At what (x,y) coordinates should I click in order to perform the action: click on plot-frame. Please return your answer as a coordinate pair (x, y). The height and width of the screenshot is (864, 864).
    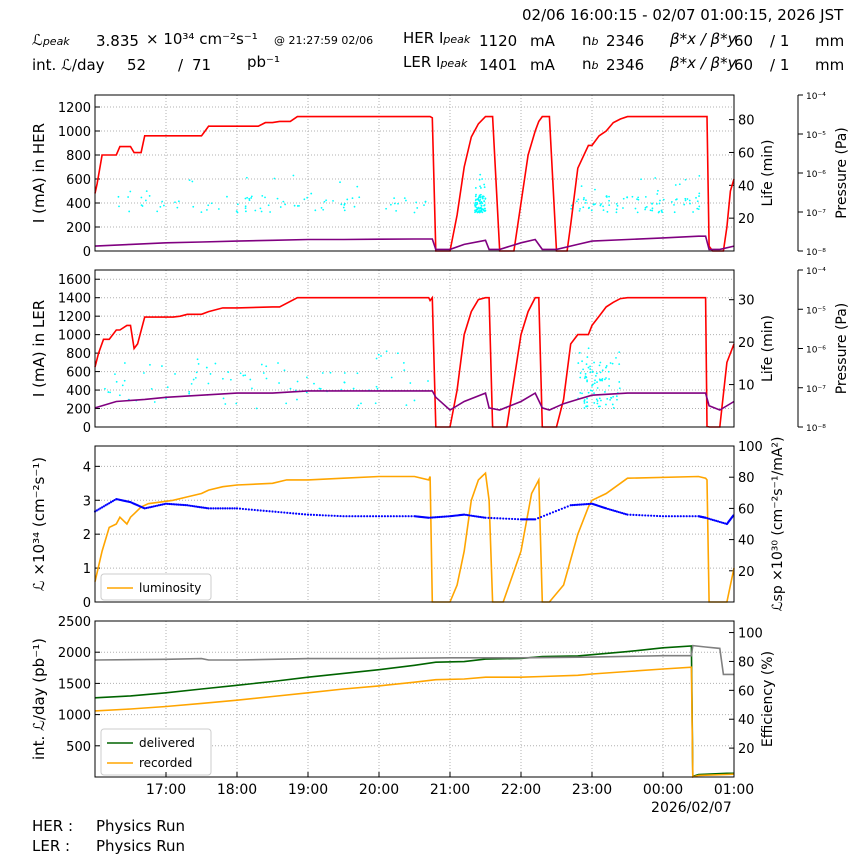
    Looking at the image, I should click on (414, 348).